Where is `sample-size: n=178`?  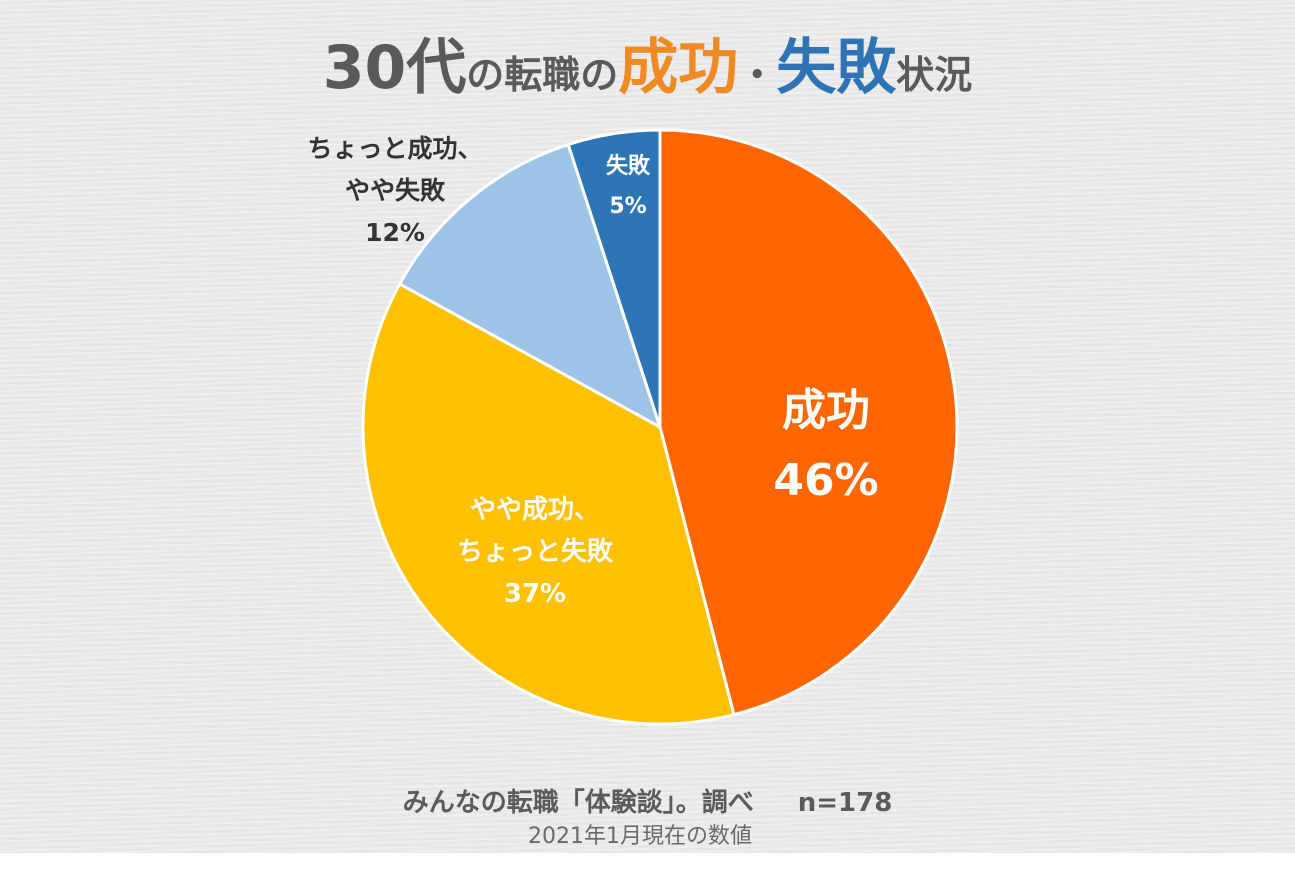 sample-size: n=178 is located at coordinates (845, 803).